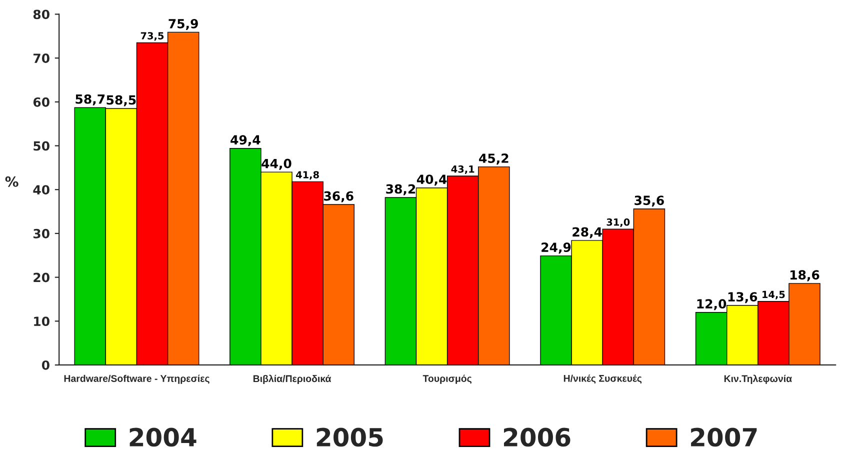 The image size is (844, 474). Describe the element at coordinates (41, 233) in the screenshot. I see `y-tick-label: 30` at that location.